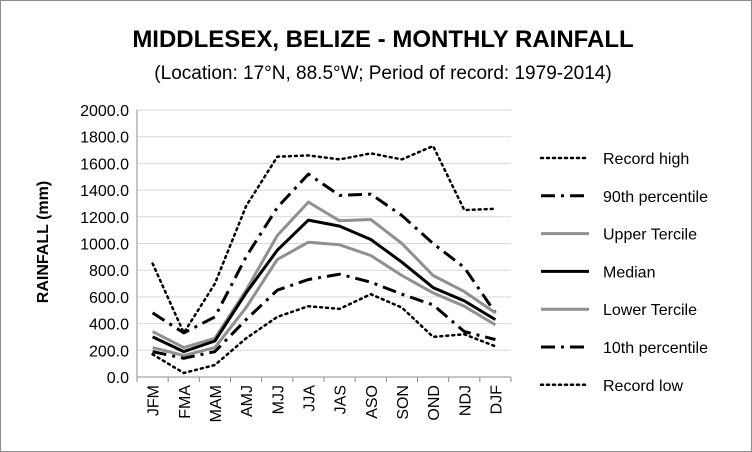 This screenshot has height=452, width=752. Describe the element at coordinates (434, 403) in the screenshot. I see `x-tick-label: OND` at that location.